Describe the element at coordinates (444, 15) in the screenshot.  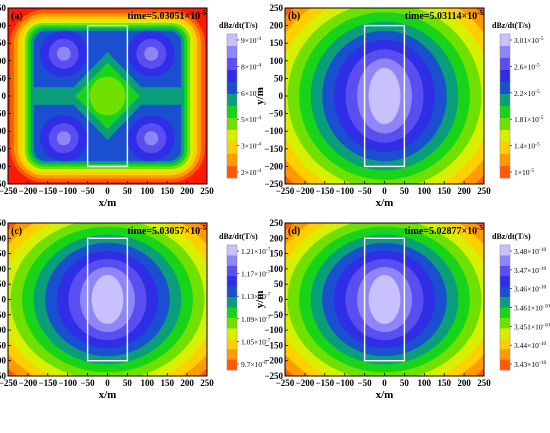
I see `panel-time-title: time=5.03114×10-5` at that location.